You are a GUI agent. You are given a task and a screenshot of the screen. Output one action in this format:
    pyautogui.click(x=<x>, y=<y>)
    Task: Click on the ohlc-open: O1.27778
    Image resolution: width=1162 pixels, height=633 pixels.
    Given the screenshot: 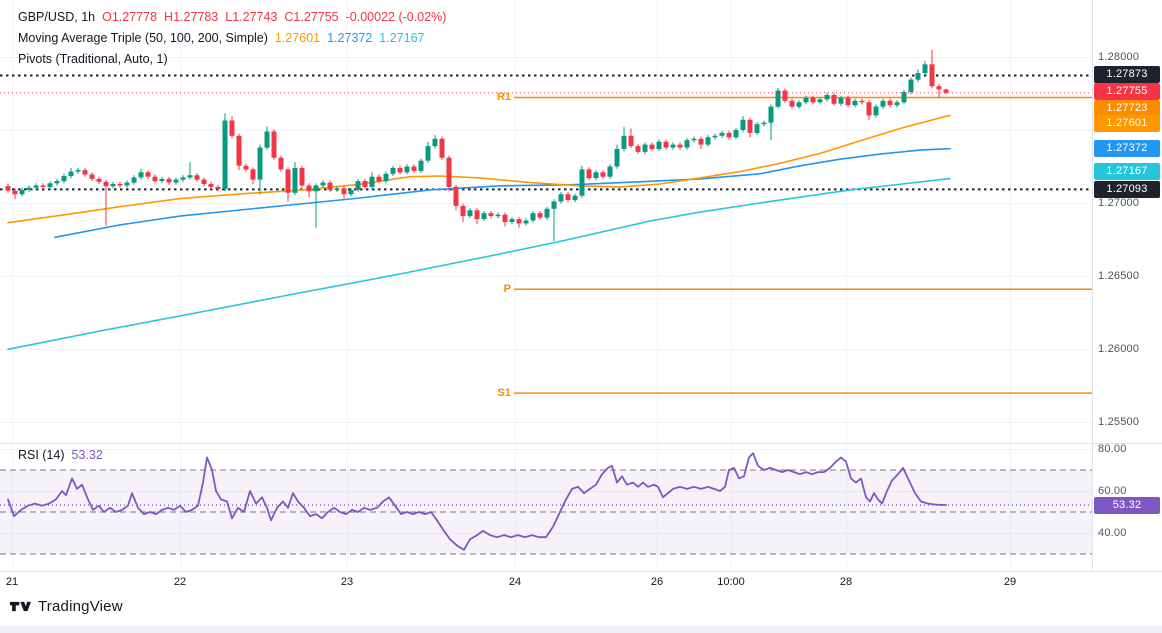 What is the action you would take?
    pyautogui.click(x=130, y=16)
    